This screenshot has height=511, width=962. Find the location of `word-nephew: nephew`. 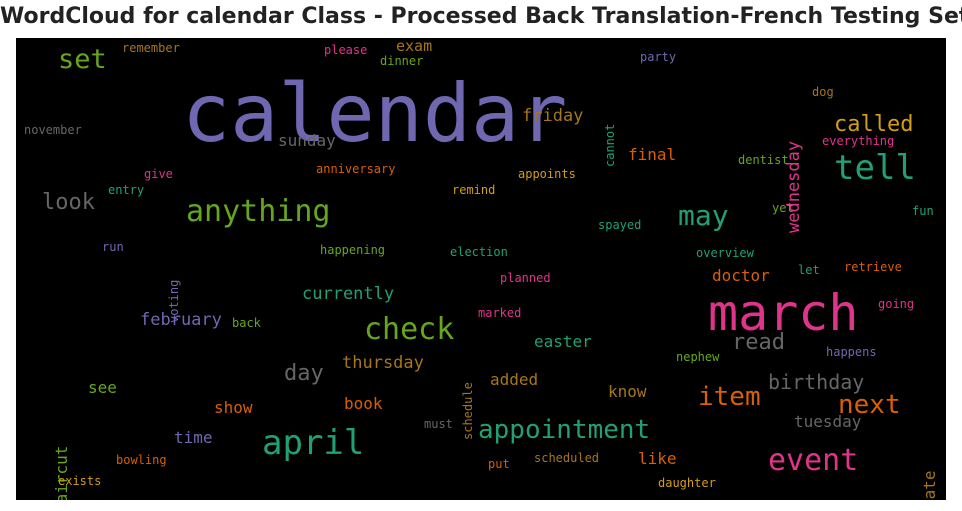

word-nephew: nephew is located at coordinates (698, 357).